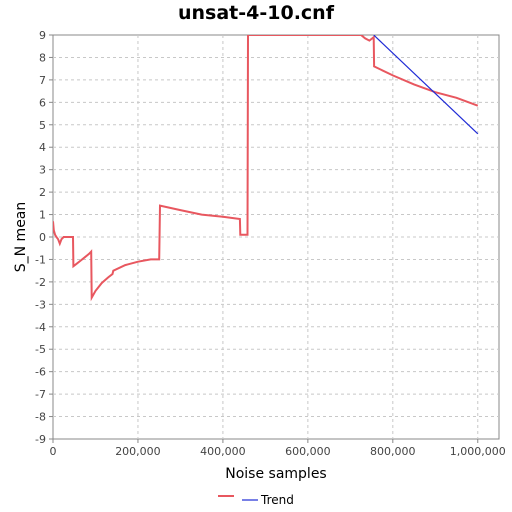  What do you see at coordinates (42, 57) in the screenshot?
I see `y-tick-label: 8` at bounding box center [42, 57].